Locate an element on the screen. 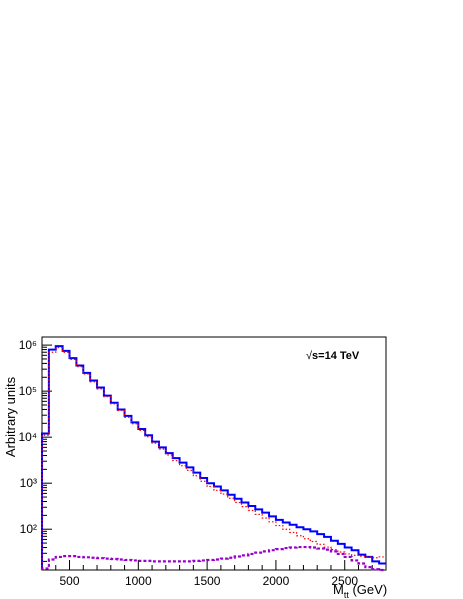 The width and height of the screenshot is (463, 599). x-tick-label: 1500 is located at coordinates (207, 581).